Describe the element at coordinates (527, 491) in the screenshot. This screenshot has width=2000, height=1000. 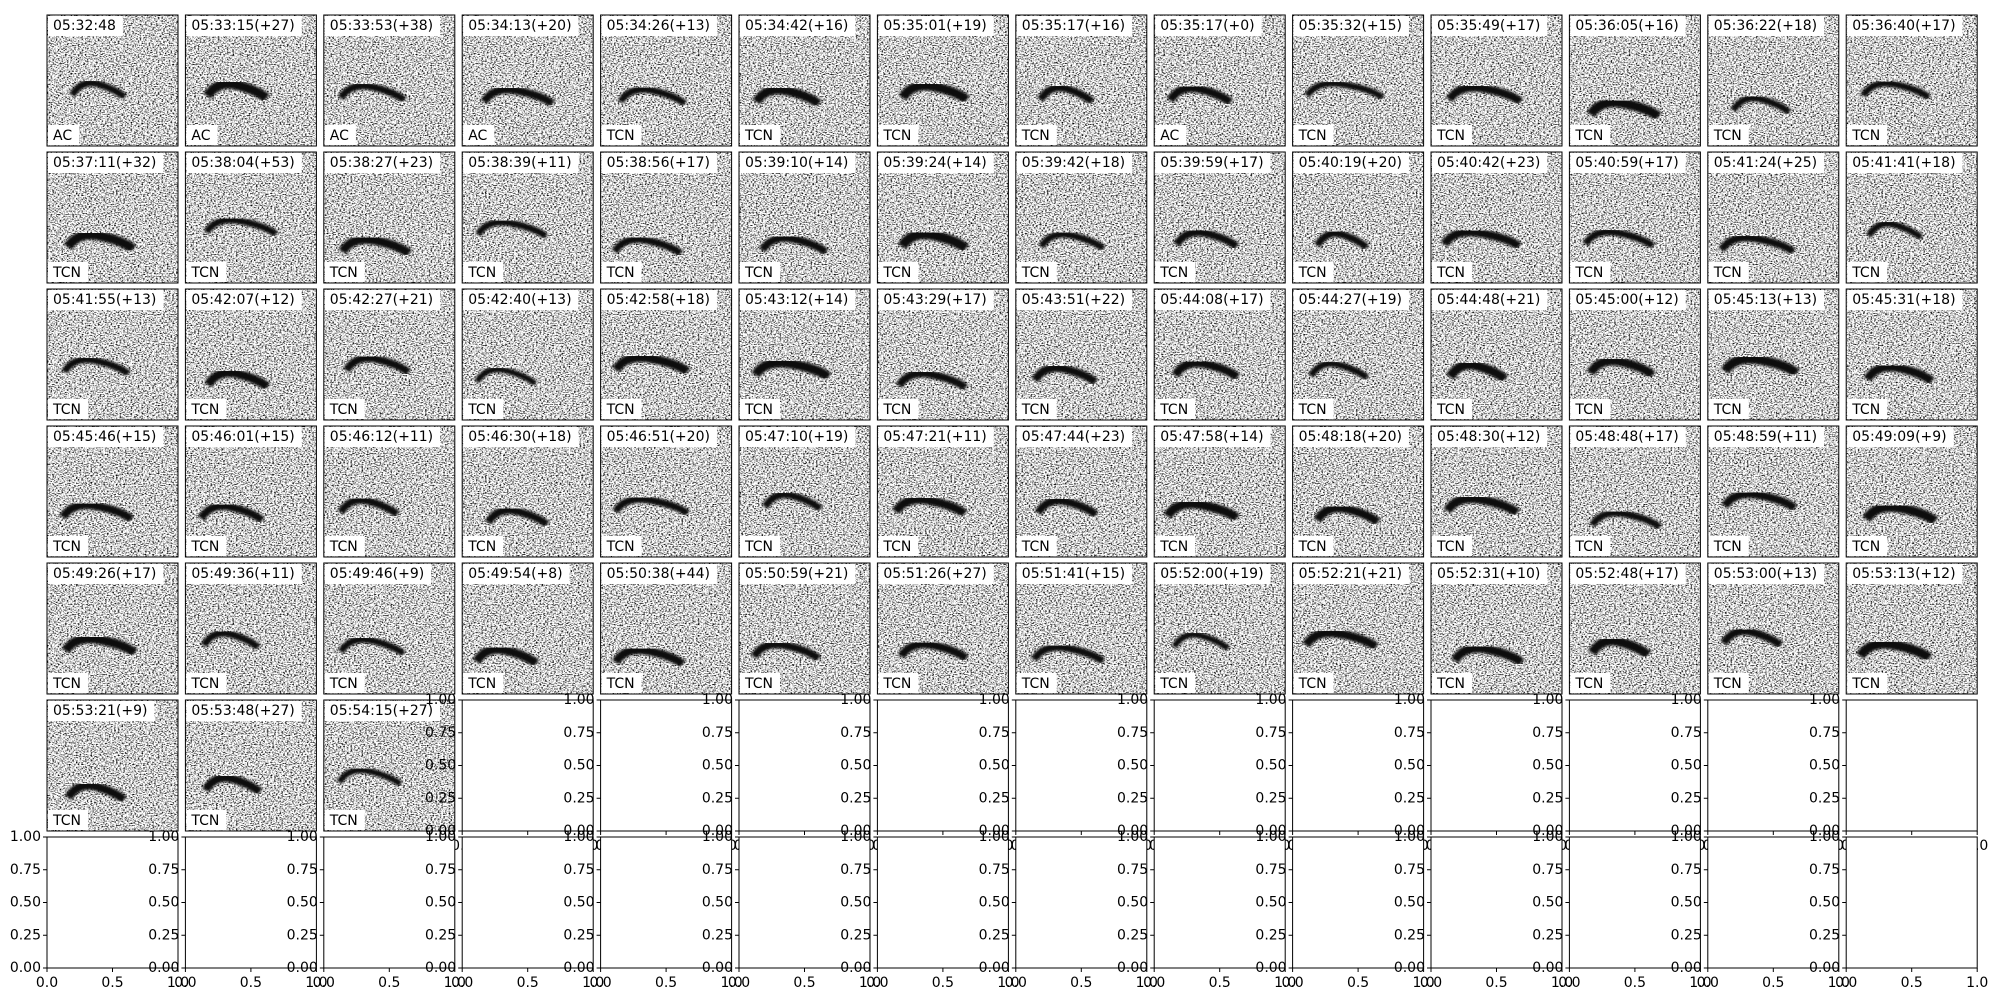
I see `spectrogram-panel: 05:46:30(+18) TCN` at that location.